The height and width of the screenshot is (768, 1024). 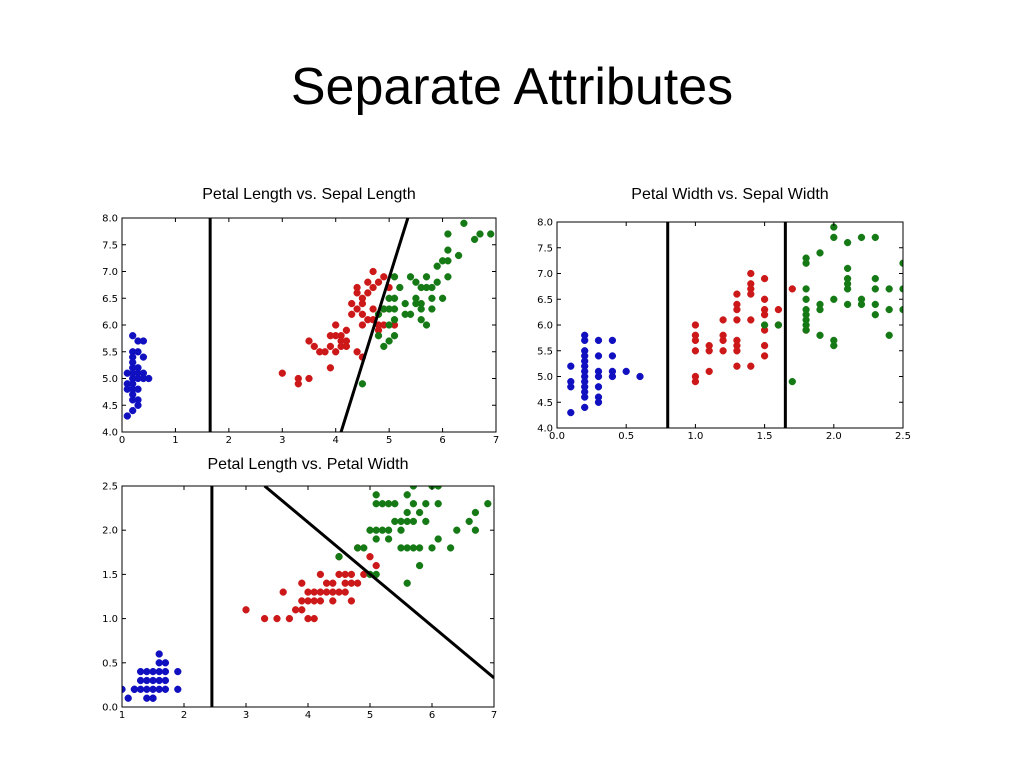 What do you see at coordinates (336, 440) in the screenshot?
I see `x-tick-label: 4` at bounding box center [336, 440].